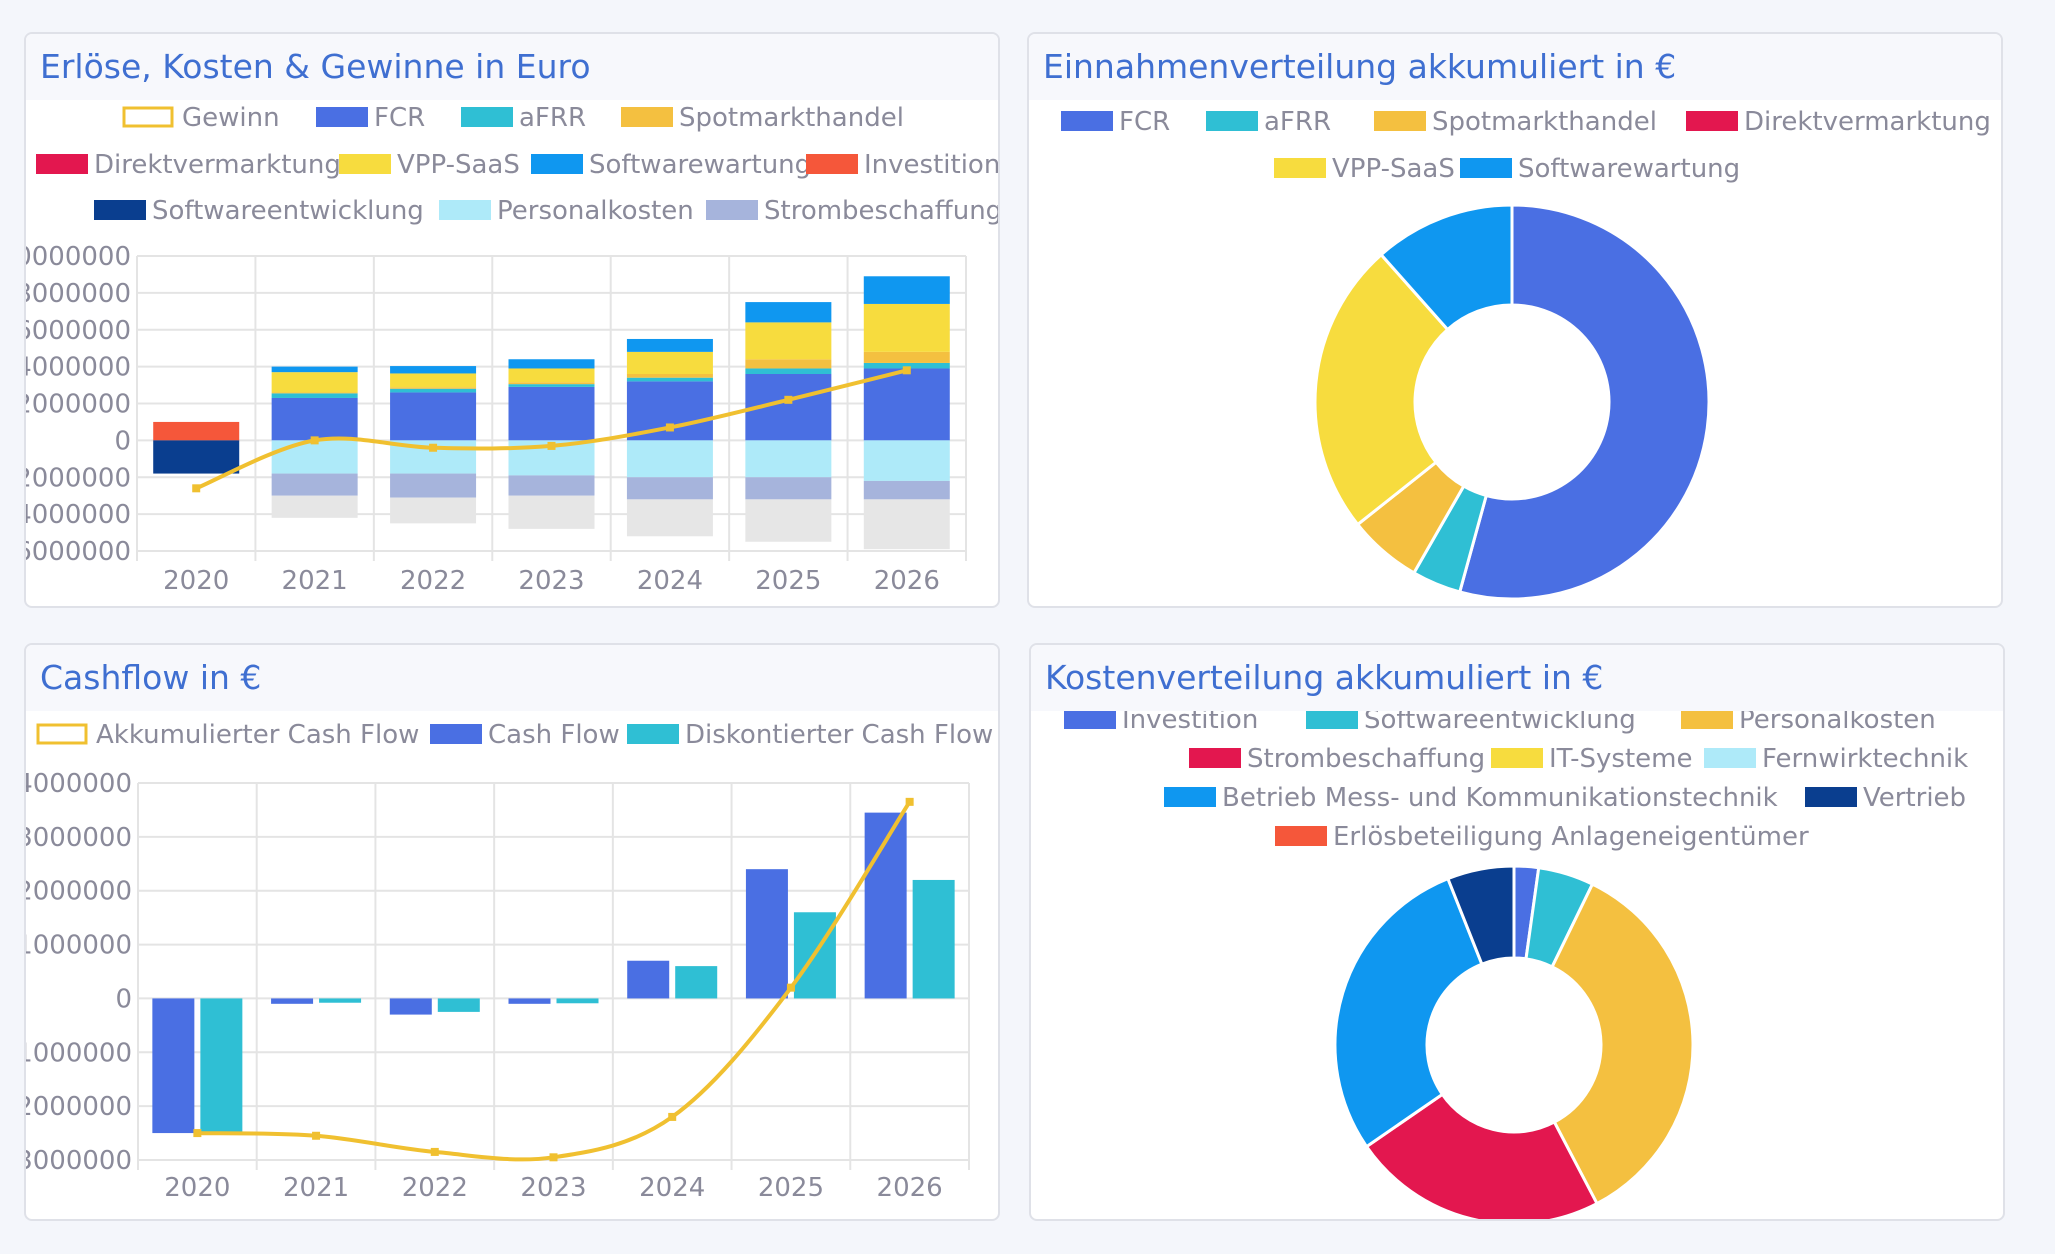  What do you see at coordinates (78, 515) in the screenshot?
I see `y-tick-label: -4000000` at bounding box center [78, 515].